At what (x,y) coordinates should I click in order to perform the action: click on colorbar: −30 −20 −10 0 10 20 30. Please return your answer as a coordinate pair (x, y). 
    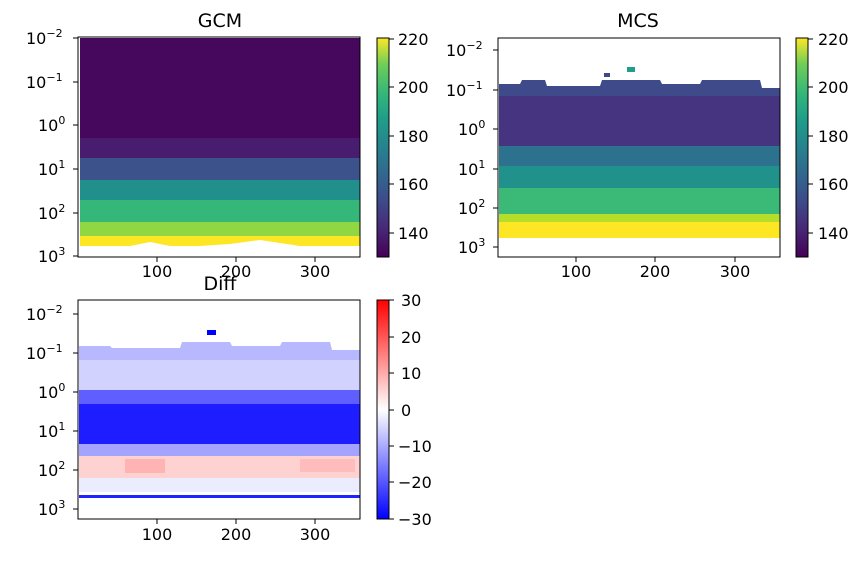
    Looking at the image, I should click on (404, 410).